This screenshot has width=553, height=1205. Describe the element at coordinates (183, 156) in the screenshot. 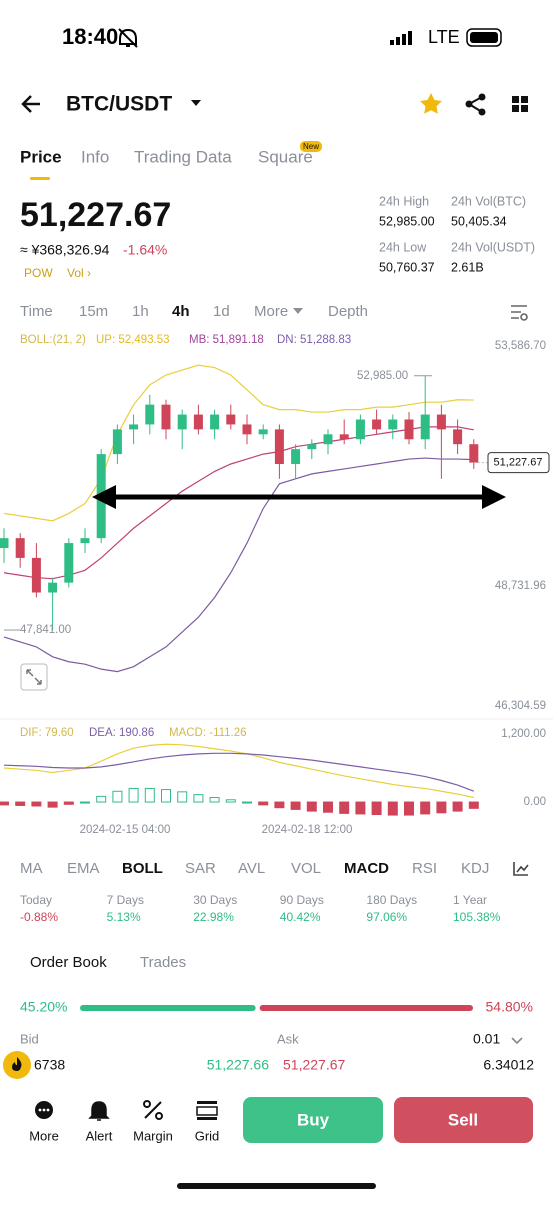

I see `tab: Trading Data` at that location.